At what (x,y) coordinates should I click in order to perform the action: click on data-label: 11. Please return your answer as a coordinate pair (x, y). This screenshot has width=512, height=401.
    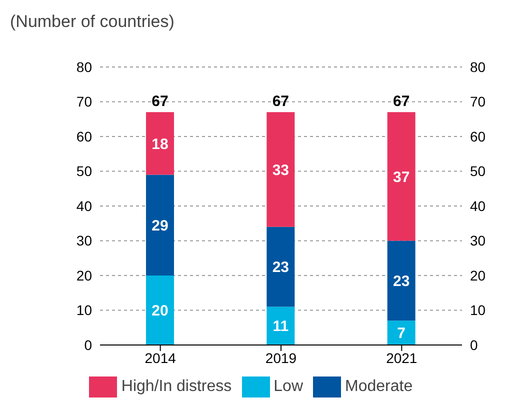
    Looking at the image, I should click on (280, 327).